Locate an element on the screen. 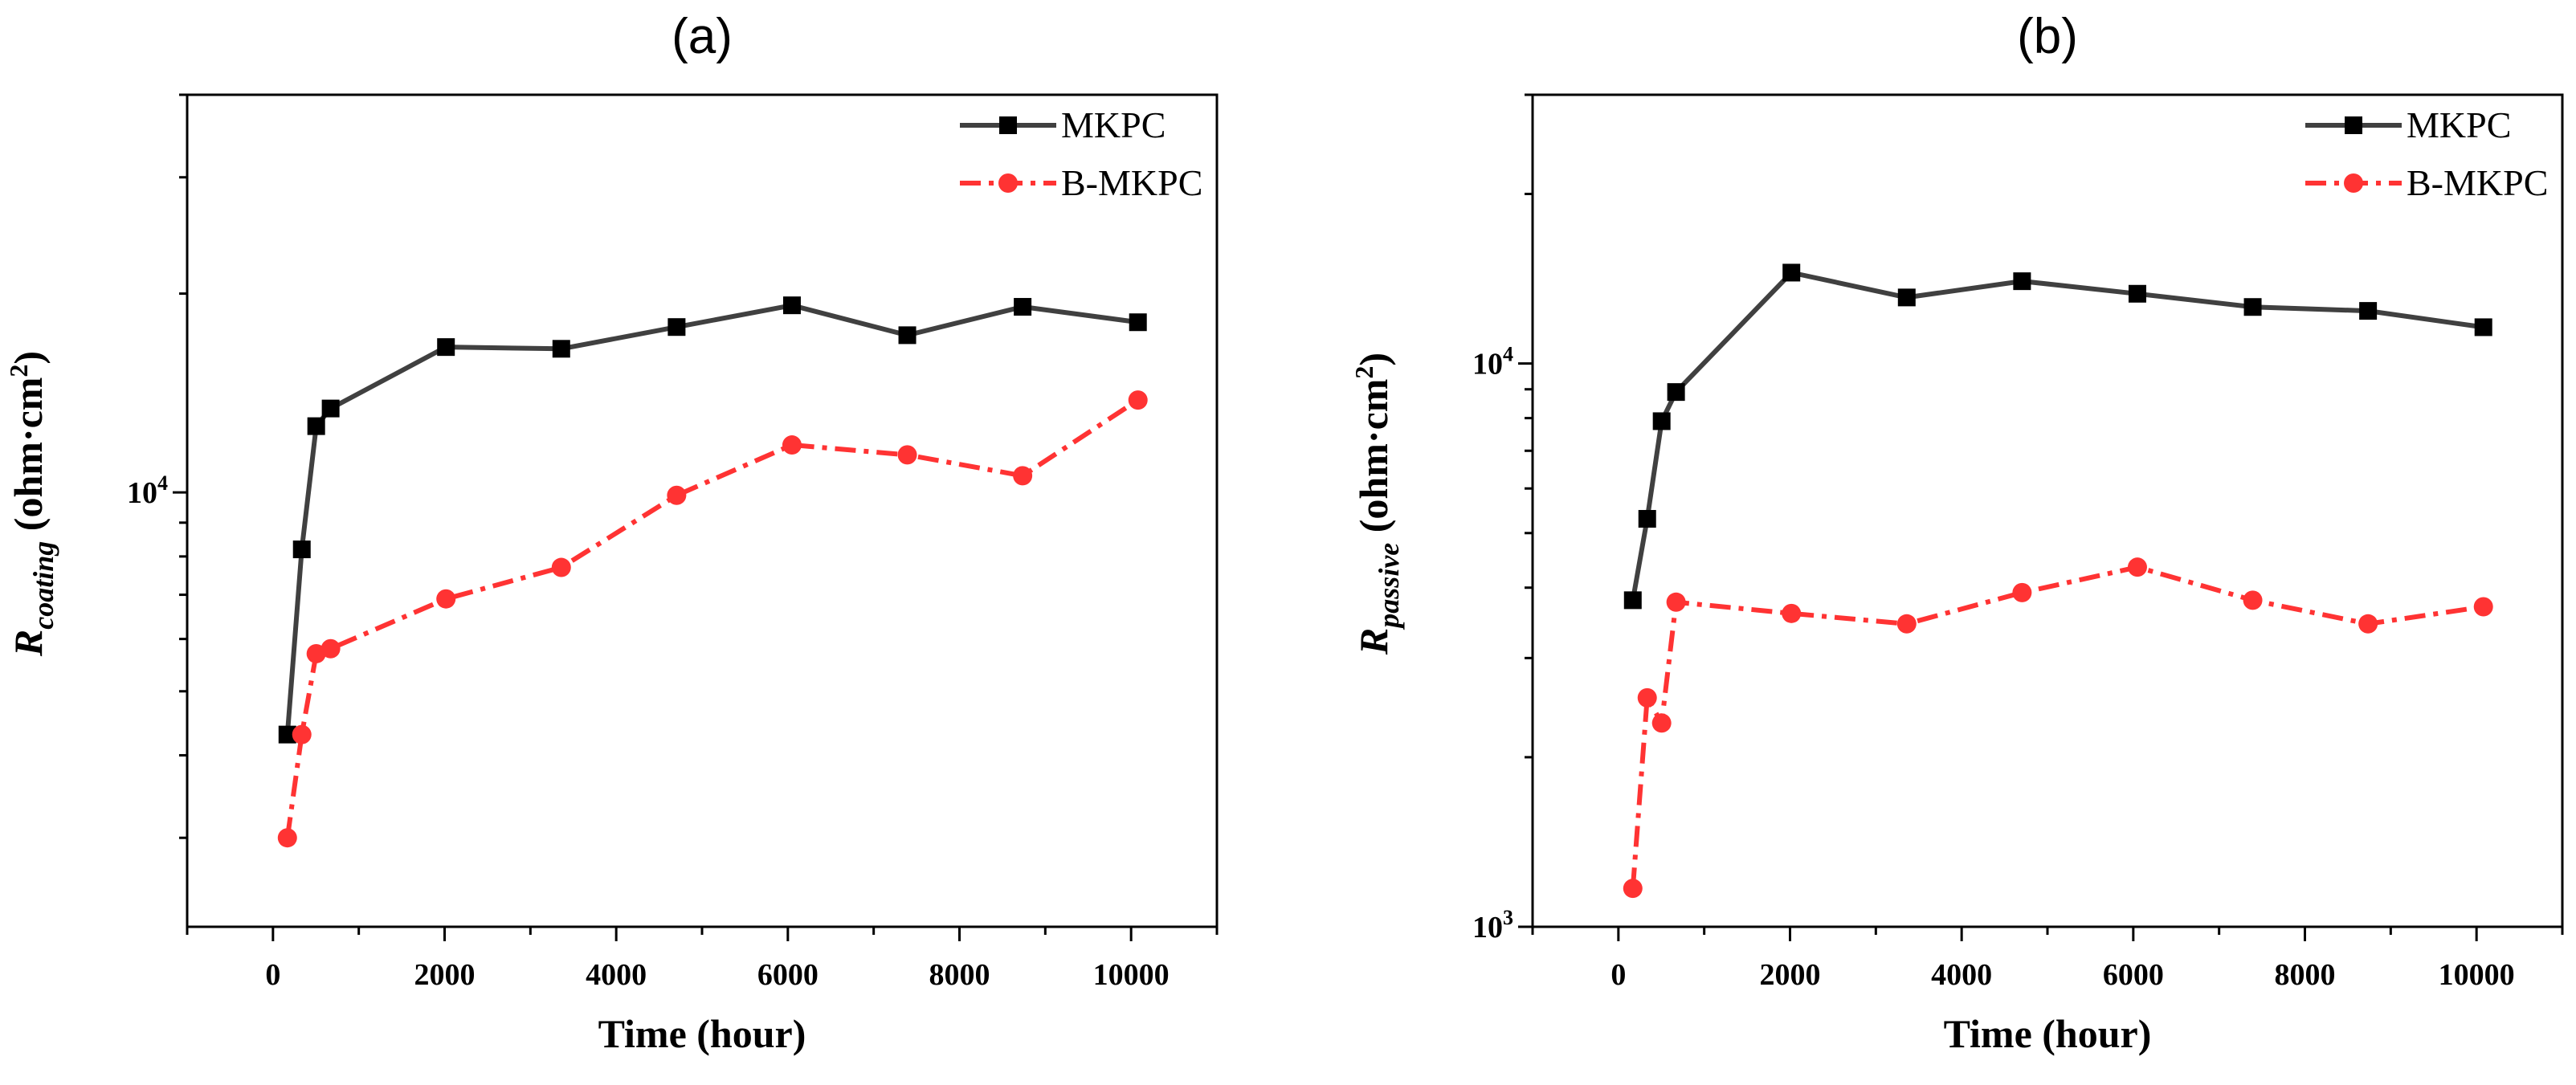 The image size is (2576, 1085). y-axis-title-subscript: coating is located at coordinates (43, 585).